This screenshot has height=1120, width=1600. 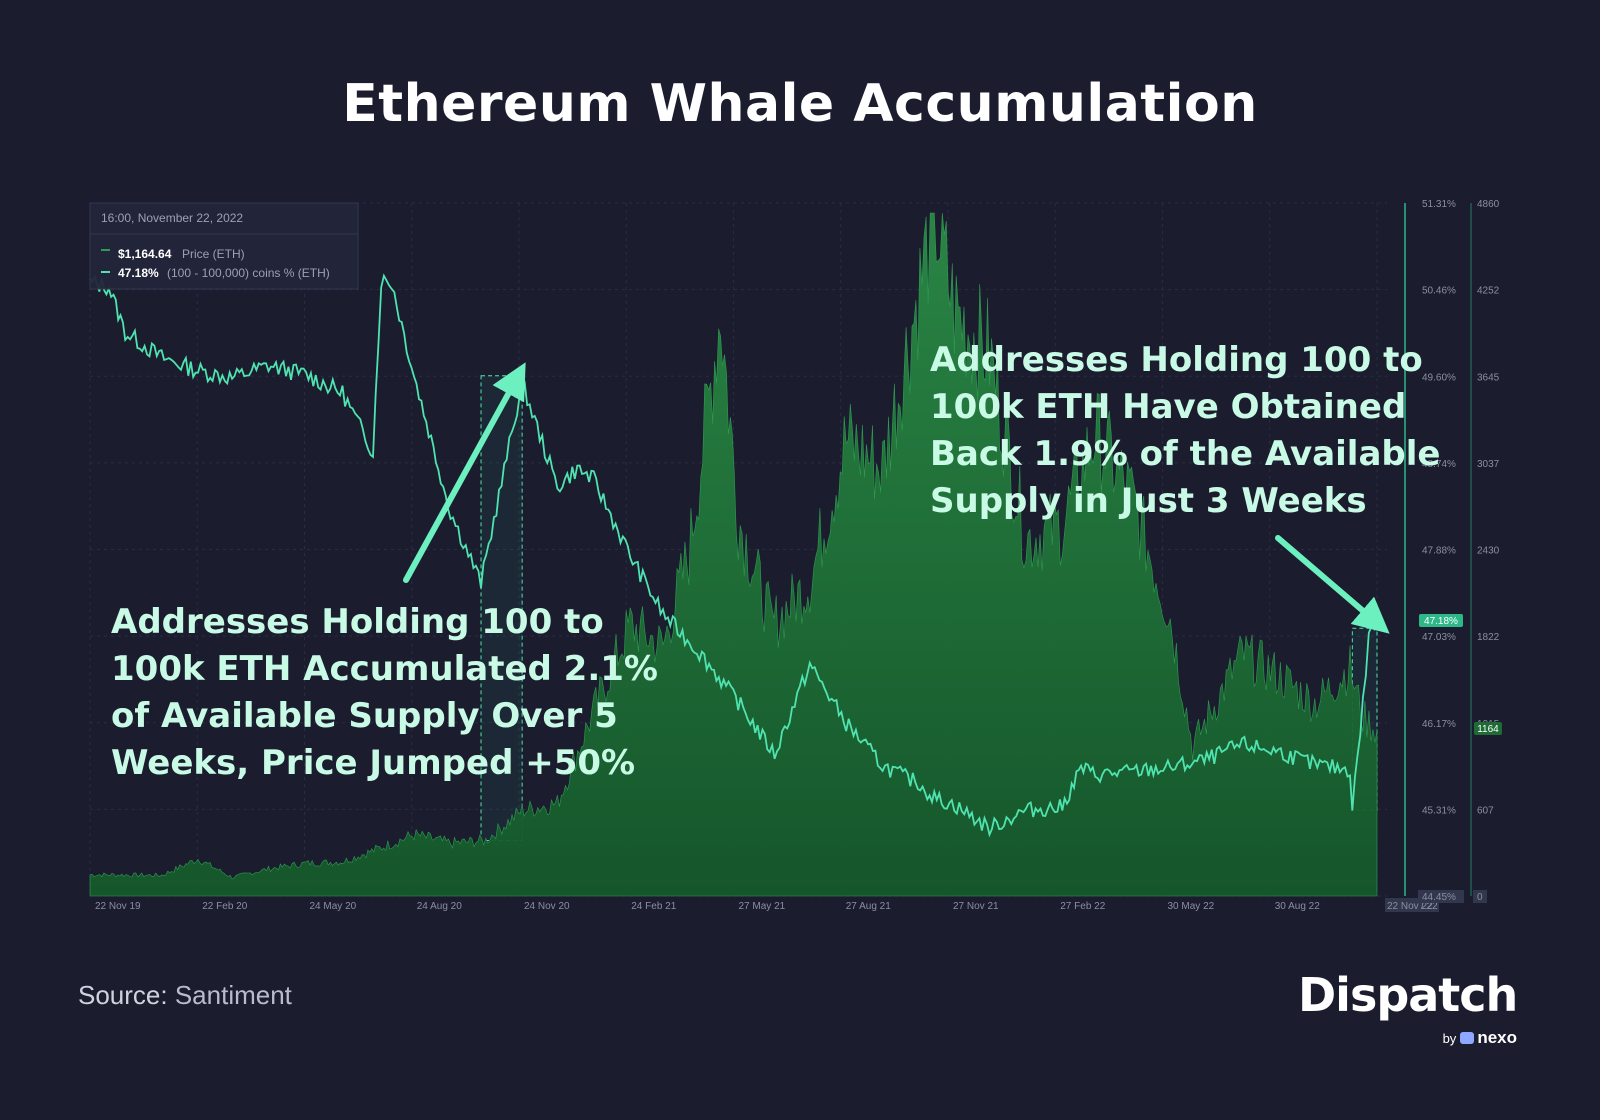 What do you see at coordinates (1297, 906) in the screenshot?
I see `x-tick-label: 30 Aug 22` at bounding box center [1297, 906].